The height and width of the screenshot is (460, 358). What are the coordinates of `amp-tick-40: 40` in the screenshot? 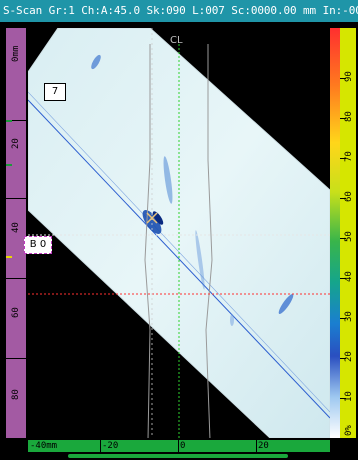 It's located at (349, 276).